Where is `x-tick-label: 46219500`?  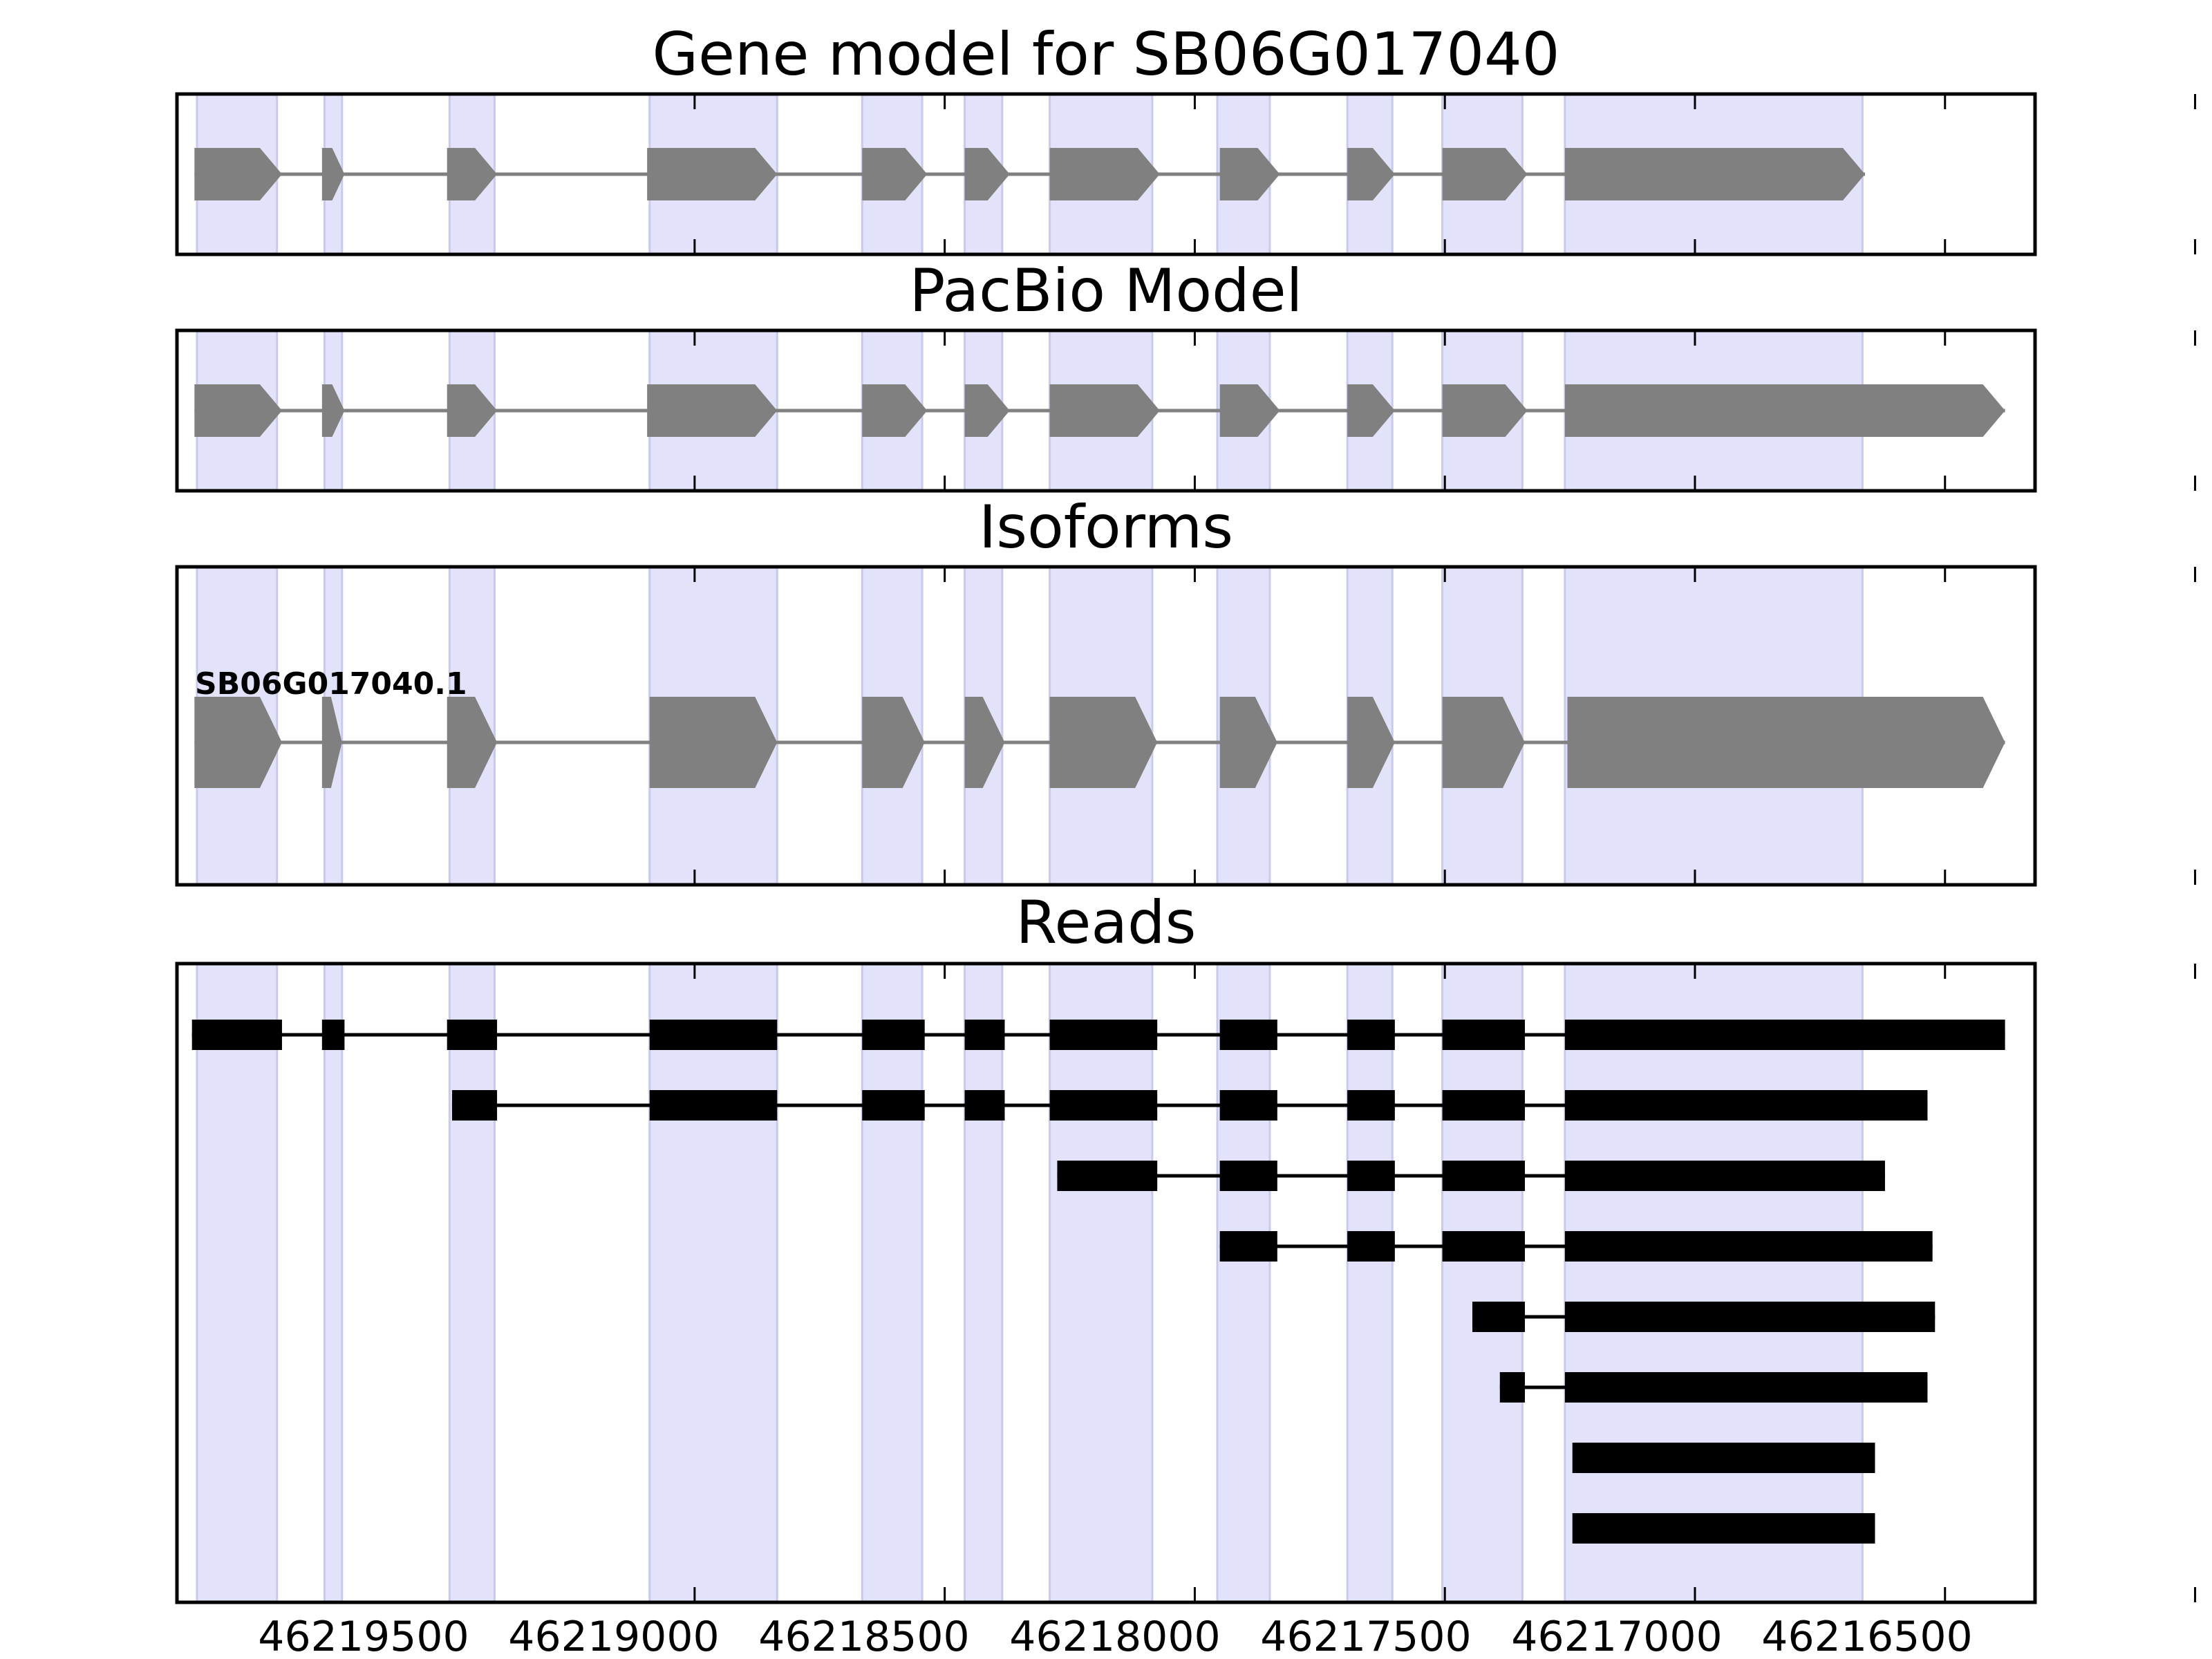
x-tick-label: 46219500 is located at coordinates (364, 1636).